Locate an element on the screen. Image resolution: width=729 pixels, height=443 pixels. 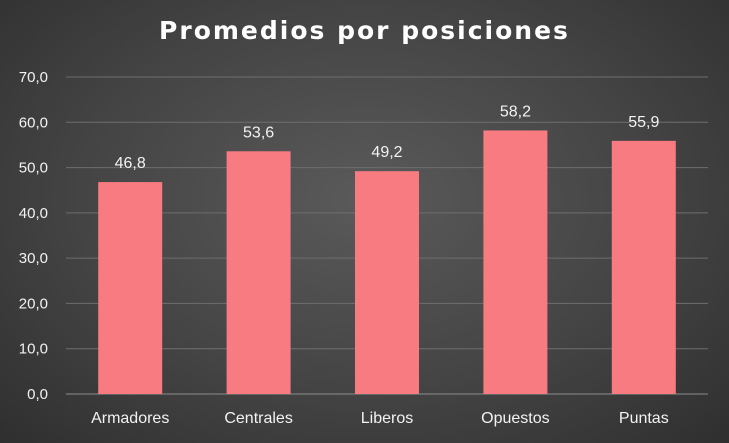
y-tick-label: 30,0 is located at coordinates (33, 258).